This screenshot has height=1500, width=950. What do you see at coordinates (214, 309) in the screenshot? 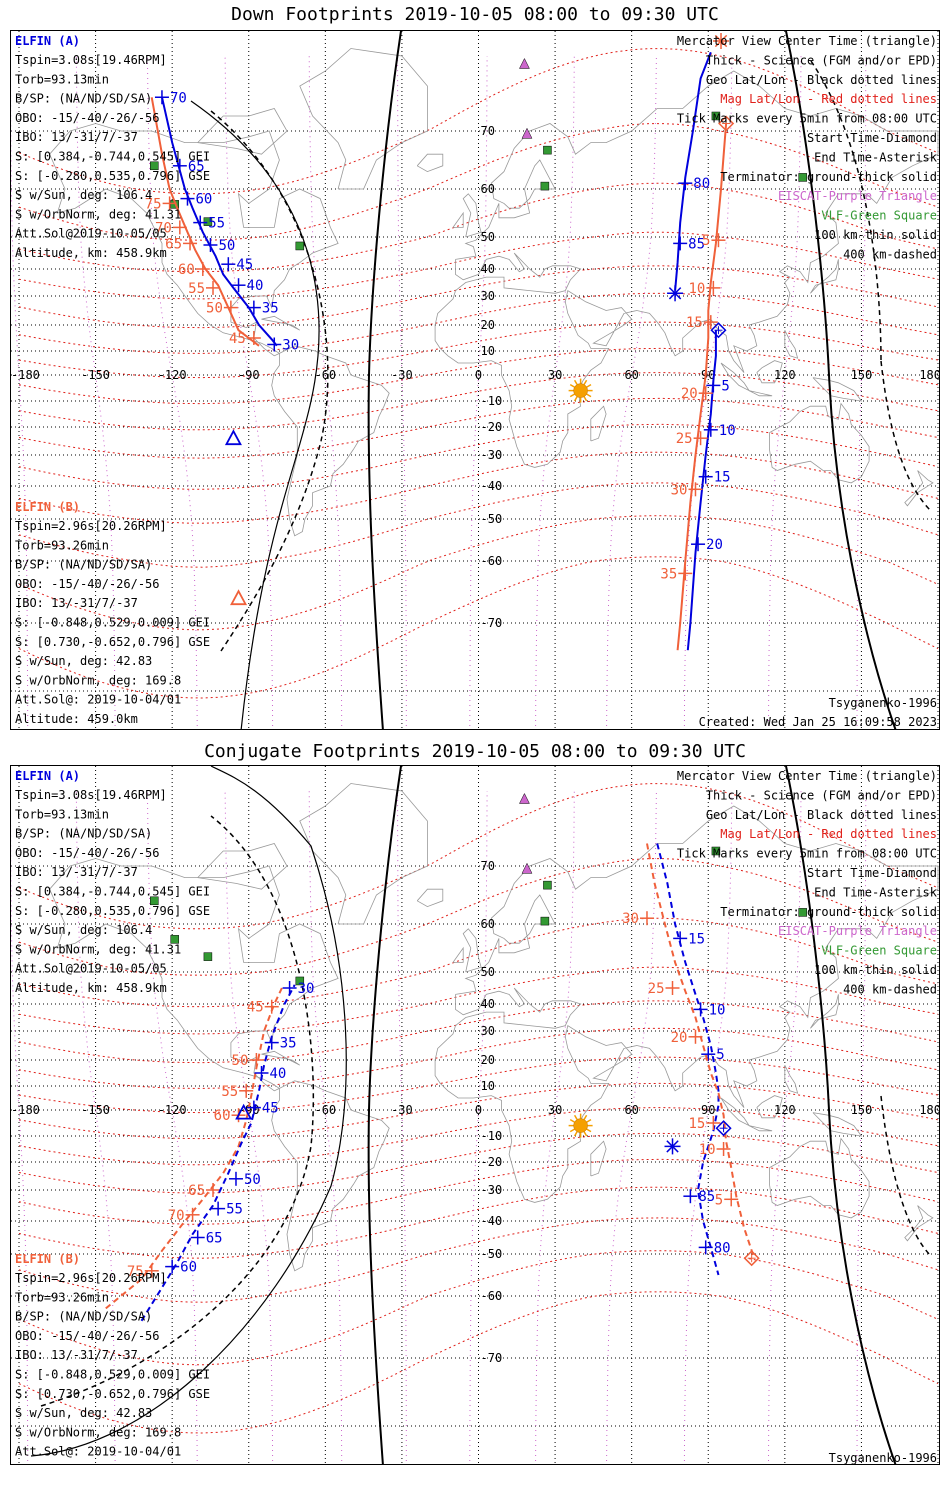
I see `sat-b-track-tick-label: 50` at bounding box center [214, 309].